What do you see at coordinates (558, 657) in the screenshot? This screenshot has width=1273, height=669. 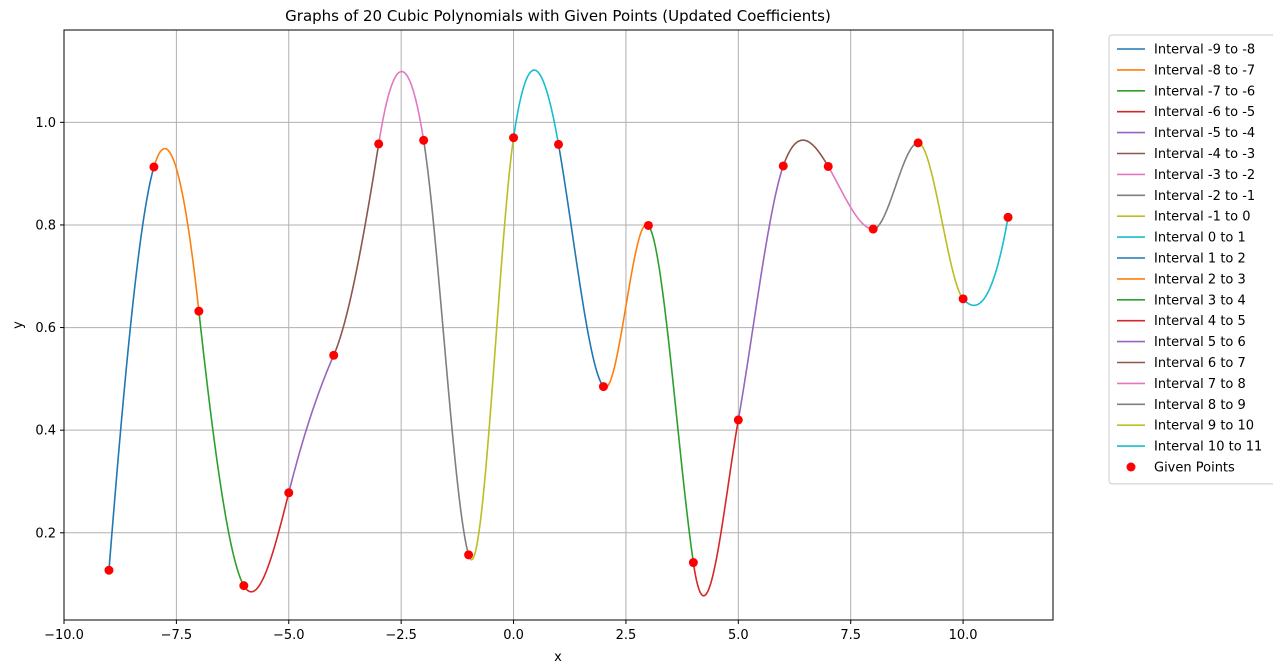 I see `x-axis-label: x` at bounding box center [558, 657].